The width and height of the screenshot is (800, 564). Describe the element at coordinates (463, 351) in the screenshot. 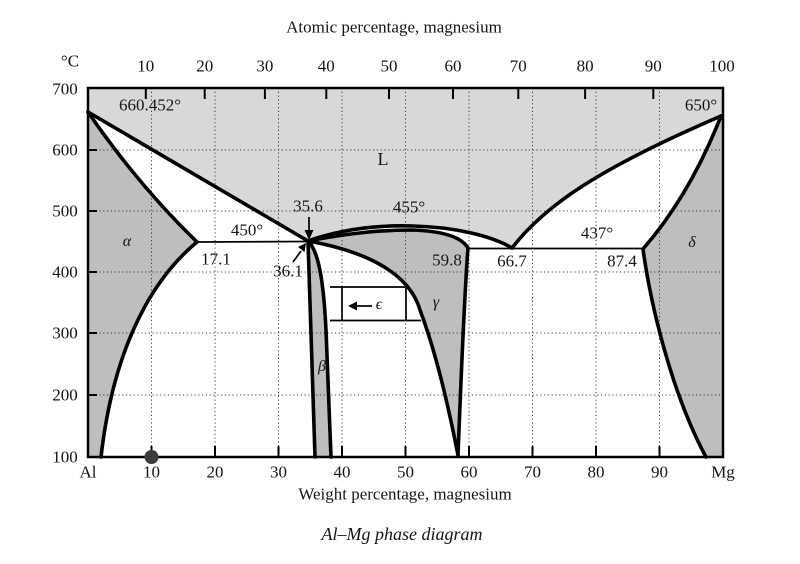

I see `gamma-right-boundary` at that location.